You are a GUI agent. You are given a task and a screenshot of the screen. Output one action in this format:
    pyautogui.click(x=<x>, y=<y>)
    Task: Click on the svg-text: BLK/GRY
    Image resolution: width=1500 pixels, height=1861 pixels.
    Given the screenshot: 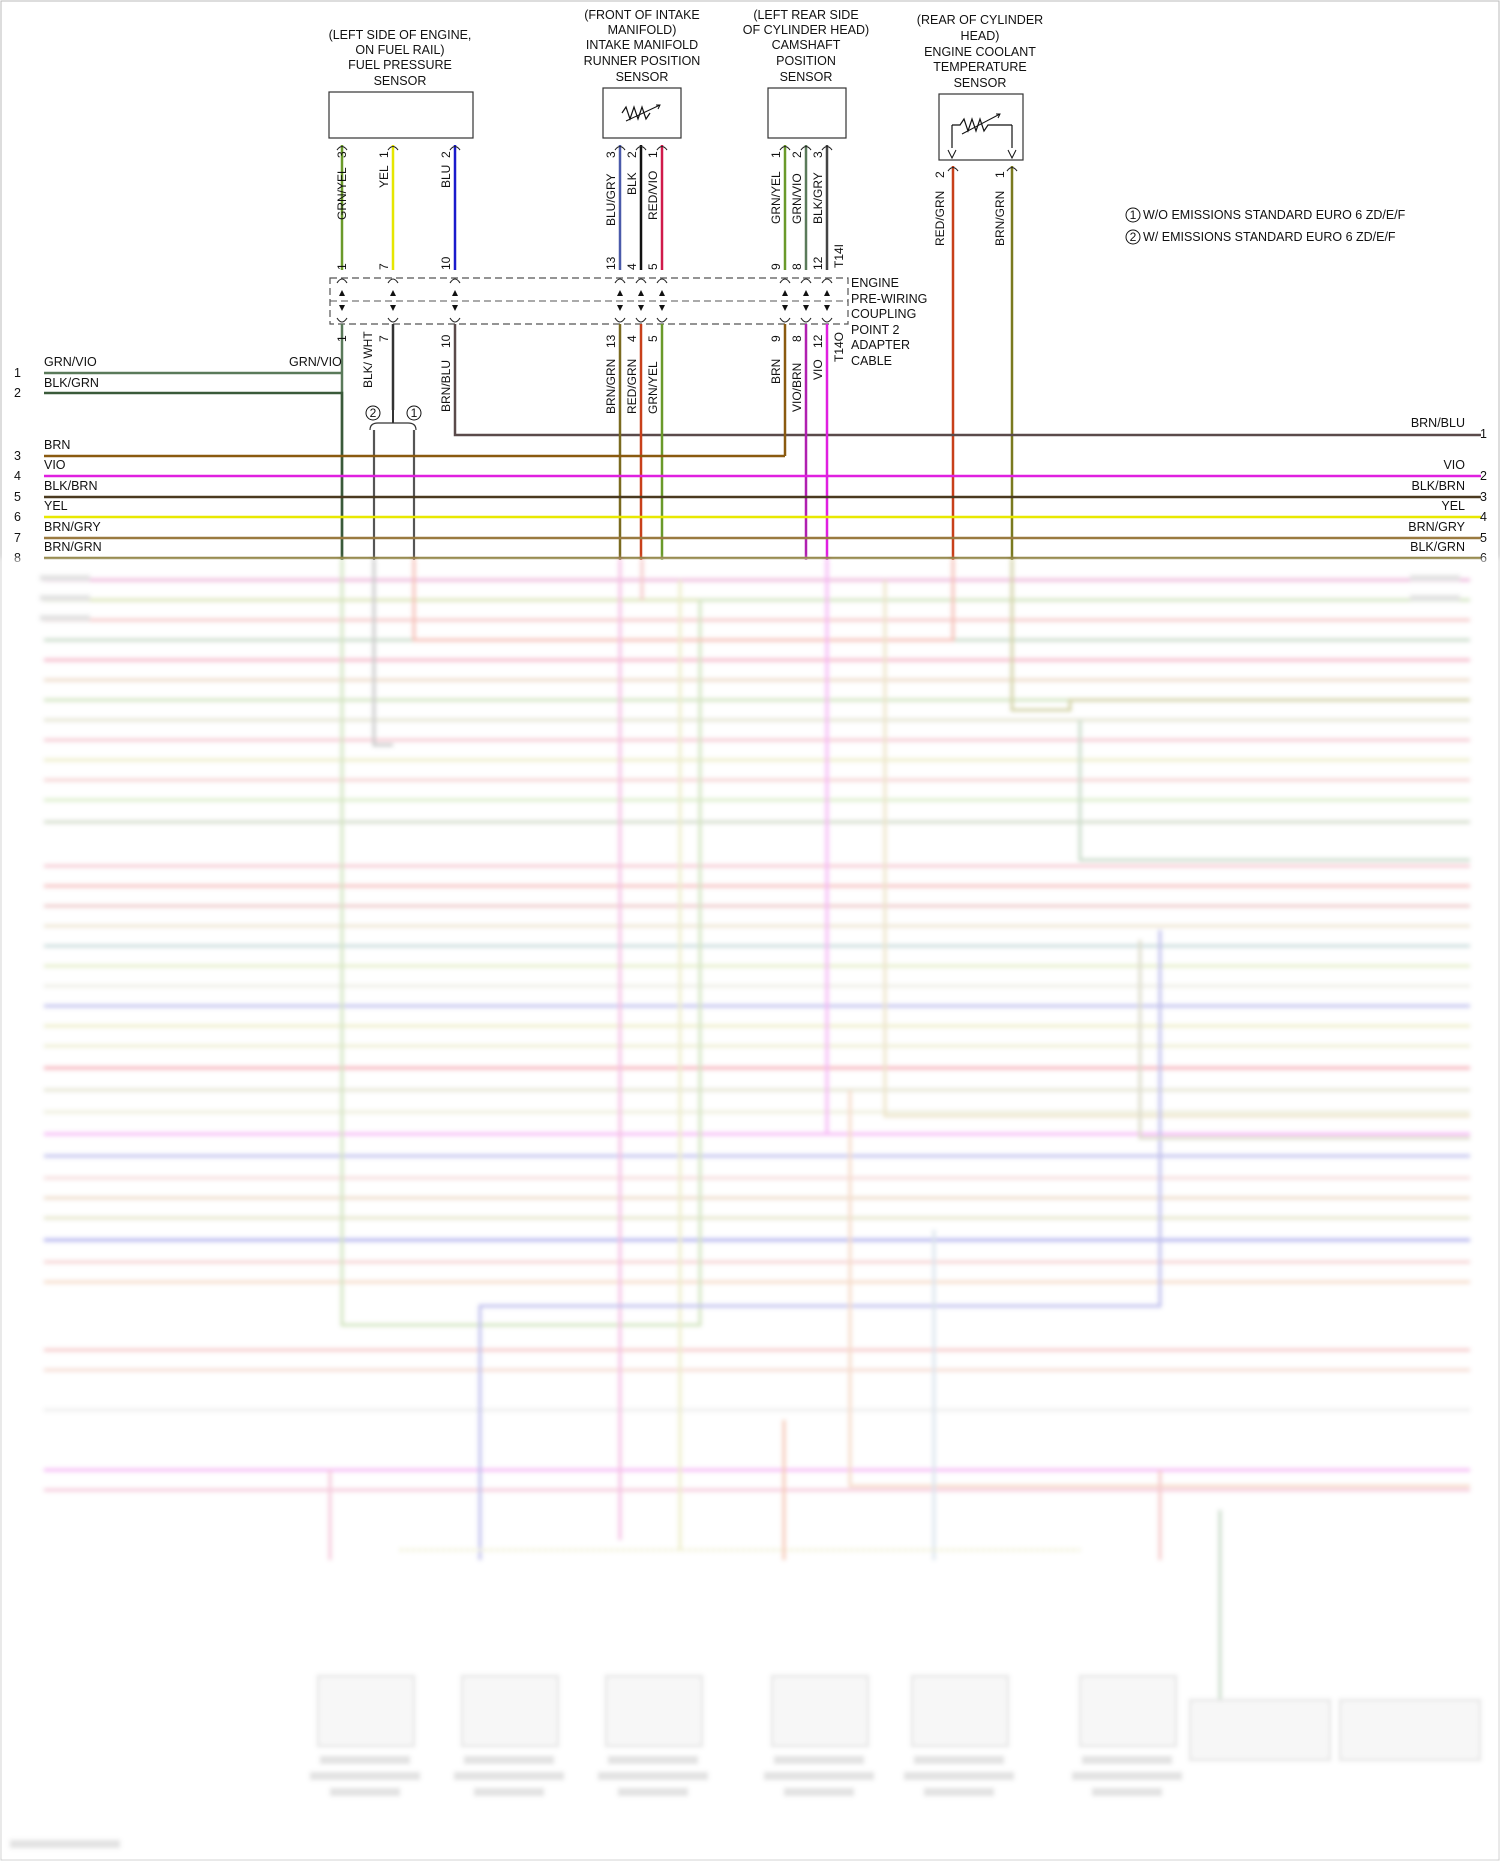 What is the action you would take?
    pyautogui.click(x=818, y=198)
    